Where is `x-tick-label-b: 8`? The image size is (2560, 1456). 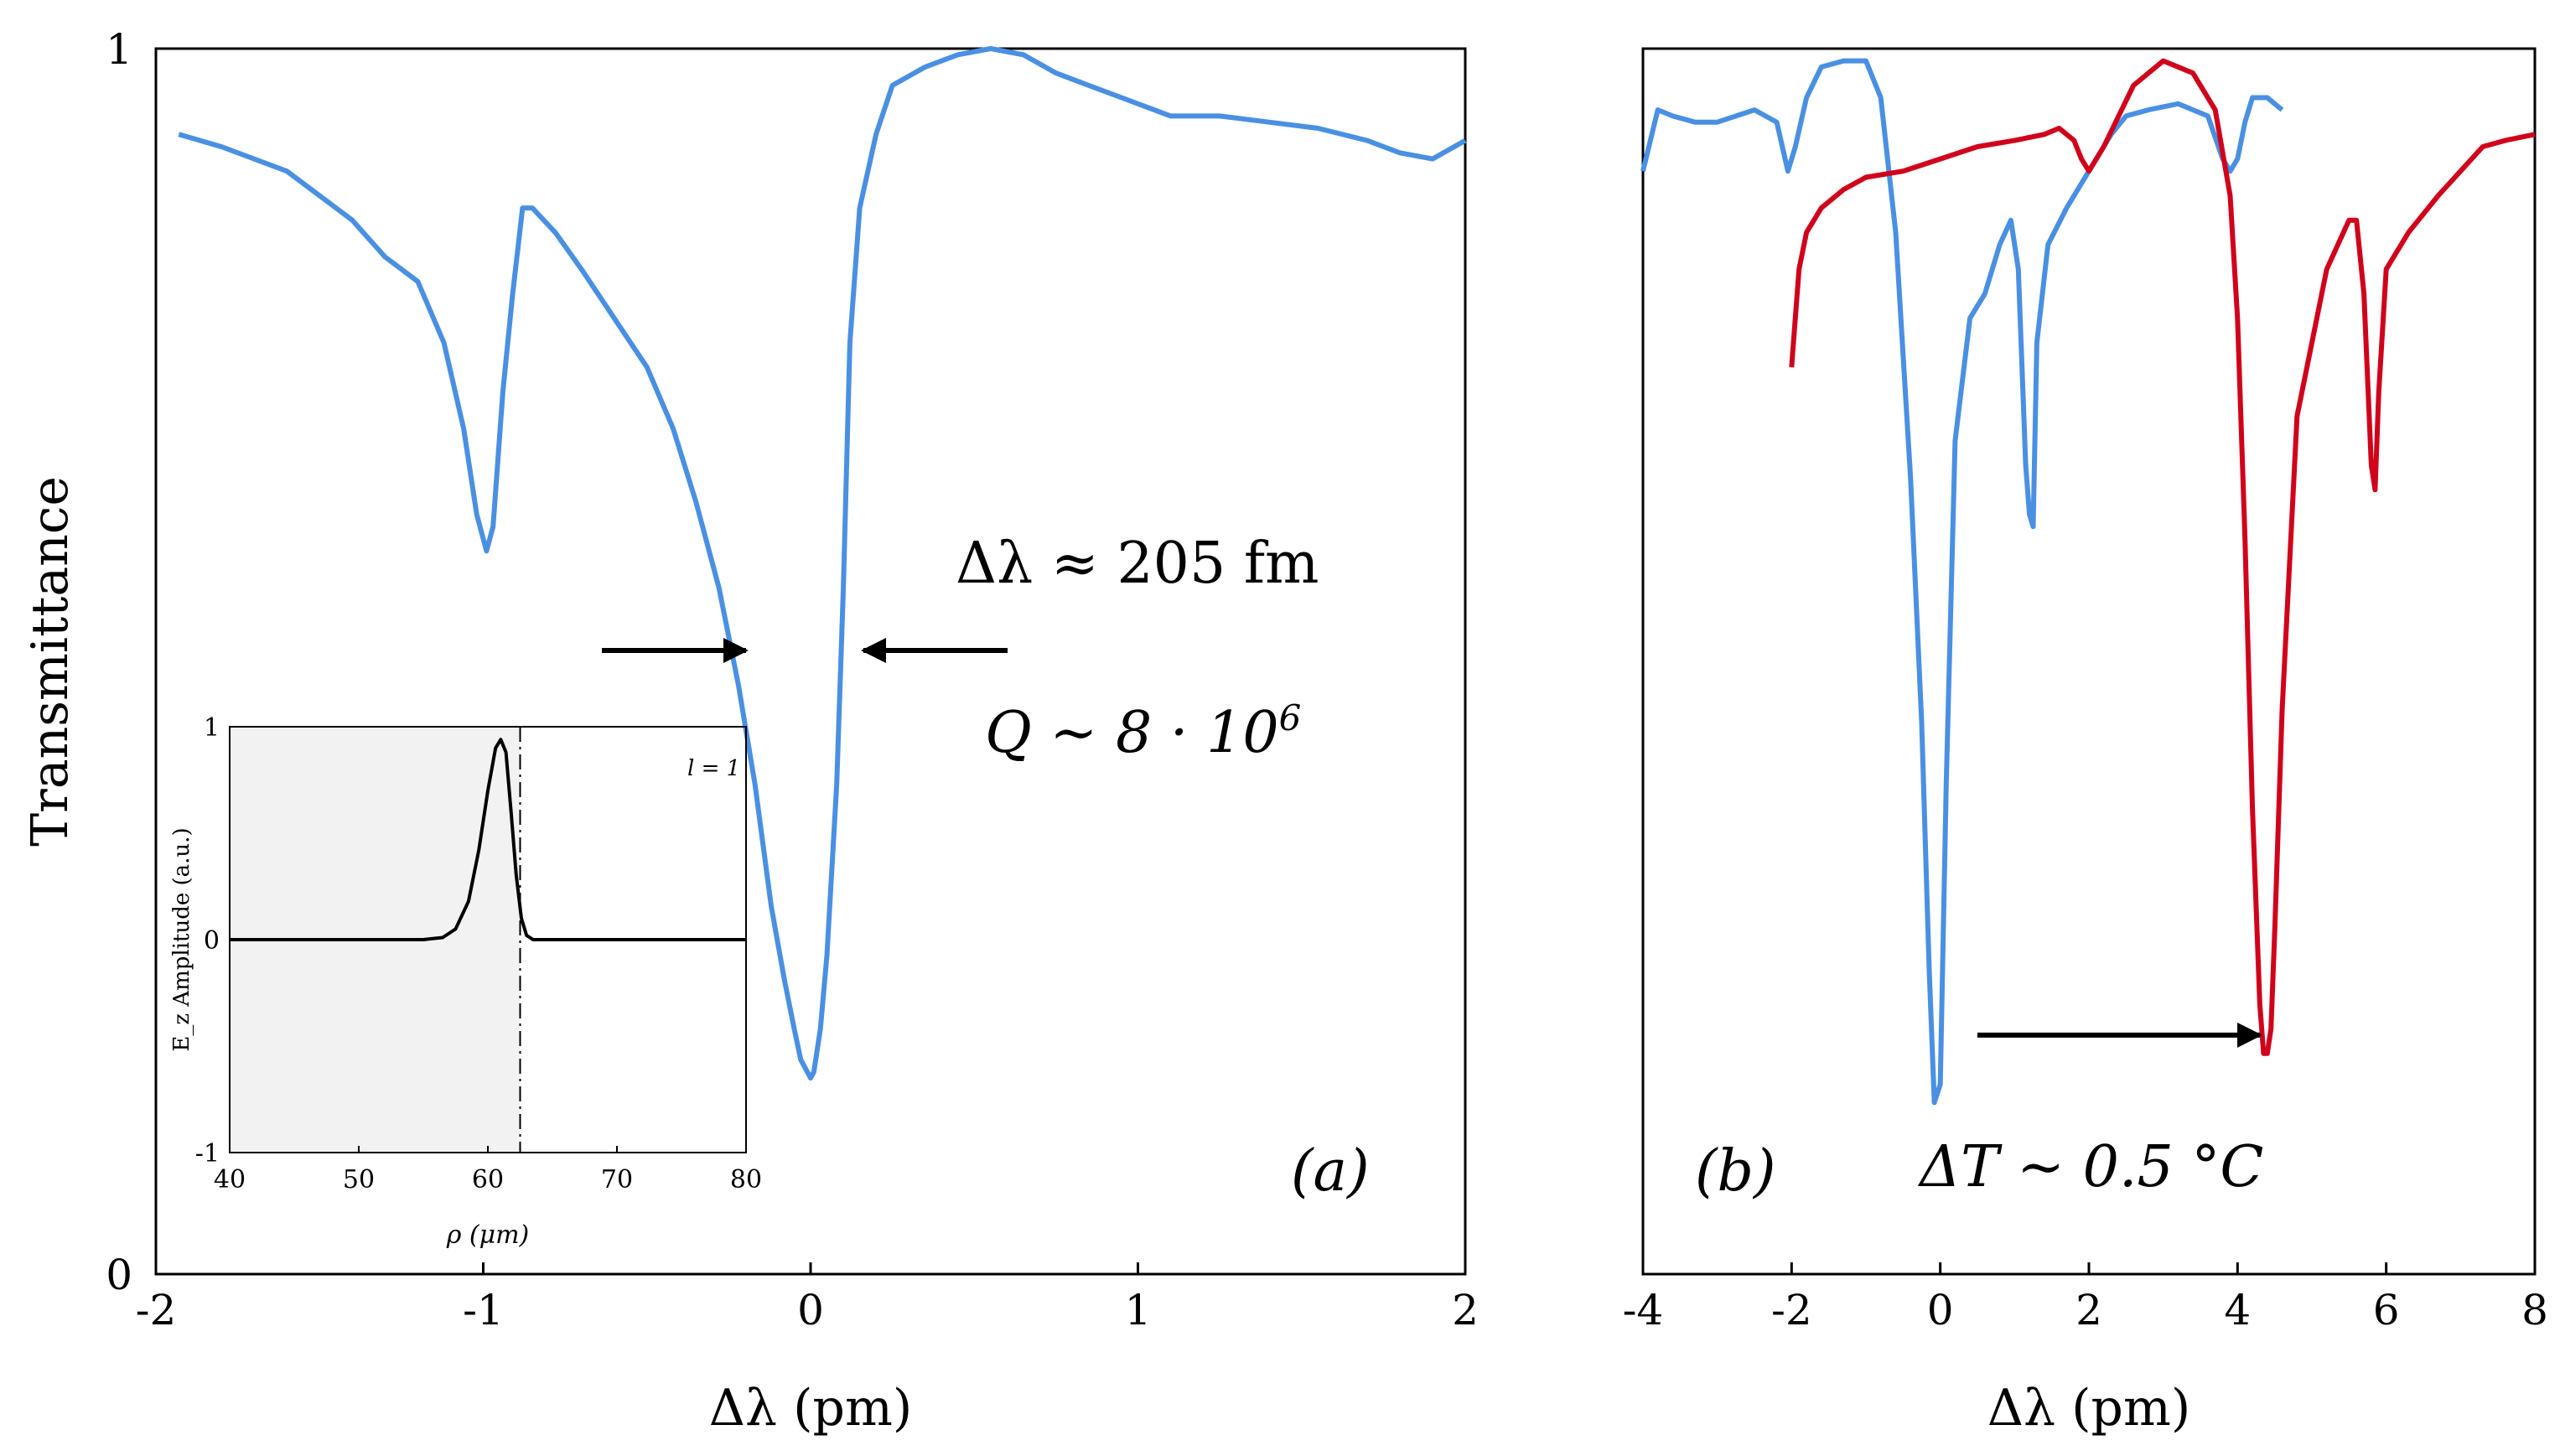 x-tick-label-b: 8 is located at coordinates (2534, 1310).